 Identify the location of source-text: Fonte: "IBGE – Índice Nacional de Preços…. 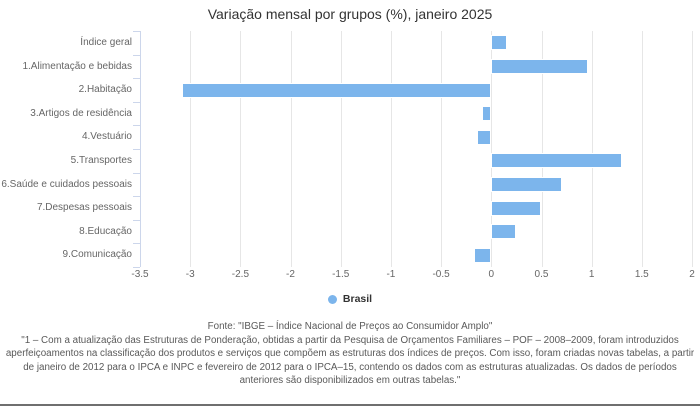
(350, 326).